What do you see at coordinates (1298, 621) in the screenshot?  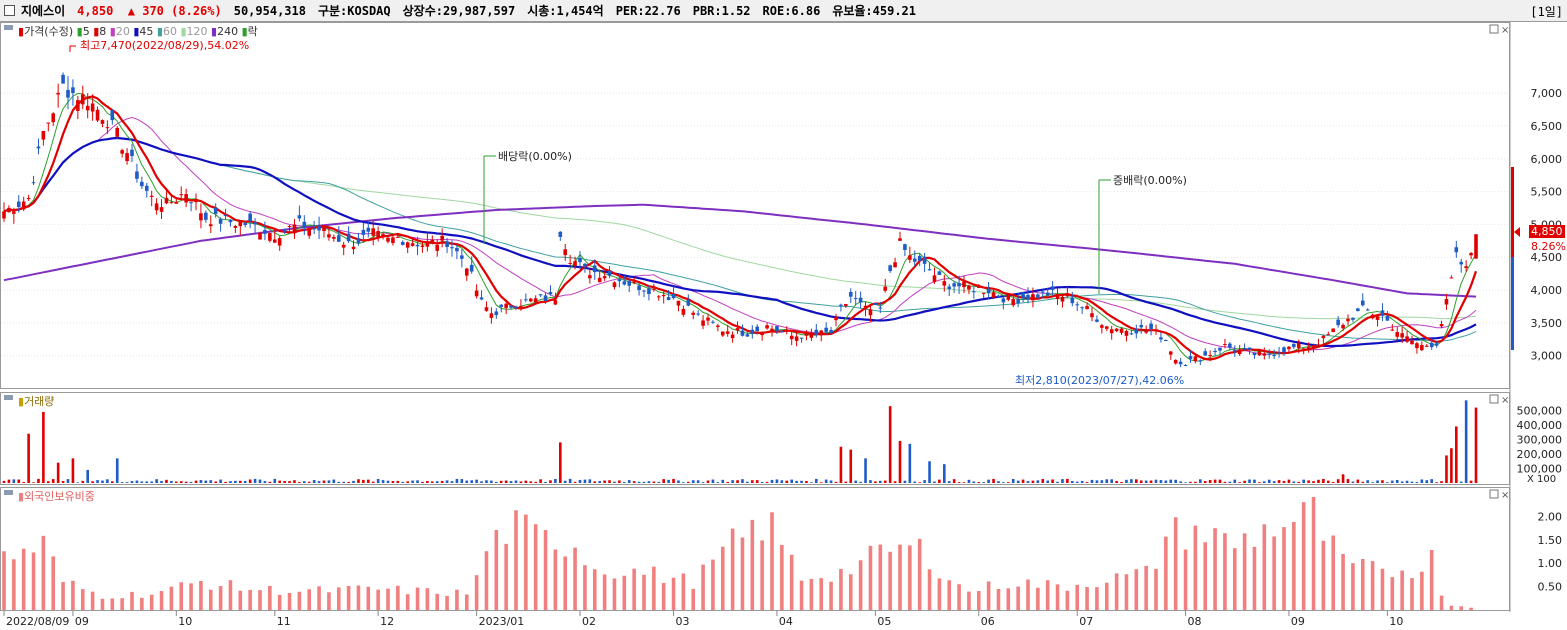 I see `x-tick-label: 09` at bounding box center [1298, 621].